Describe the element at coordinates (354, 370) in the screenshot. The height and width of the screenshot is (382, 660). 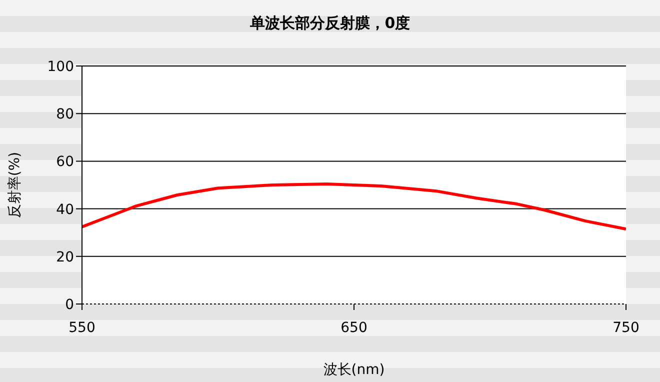
I see `x-axis-title: 波长(nm)` at that location.